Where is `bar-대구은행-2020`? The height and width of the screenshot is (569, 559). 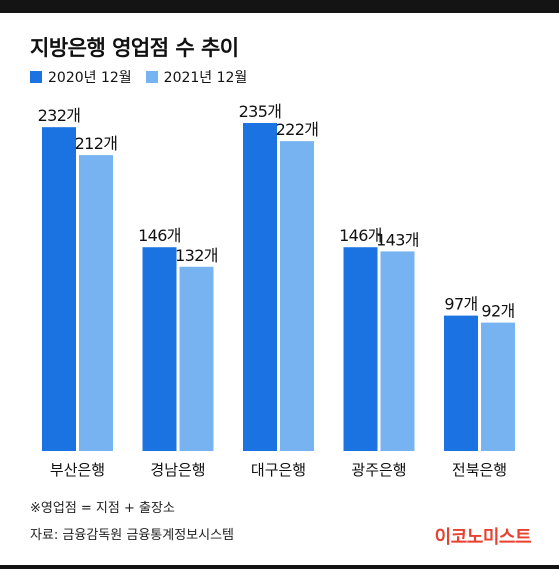 bar-대구은행-2020 is located at coordinates (260, 287).